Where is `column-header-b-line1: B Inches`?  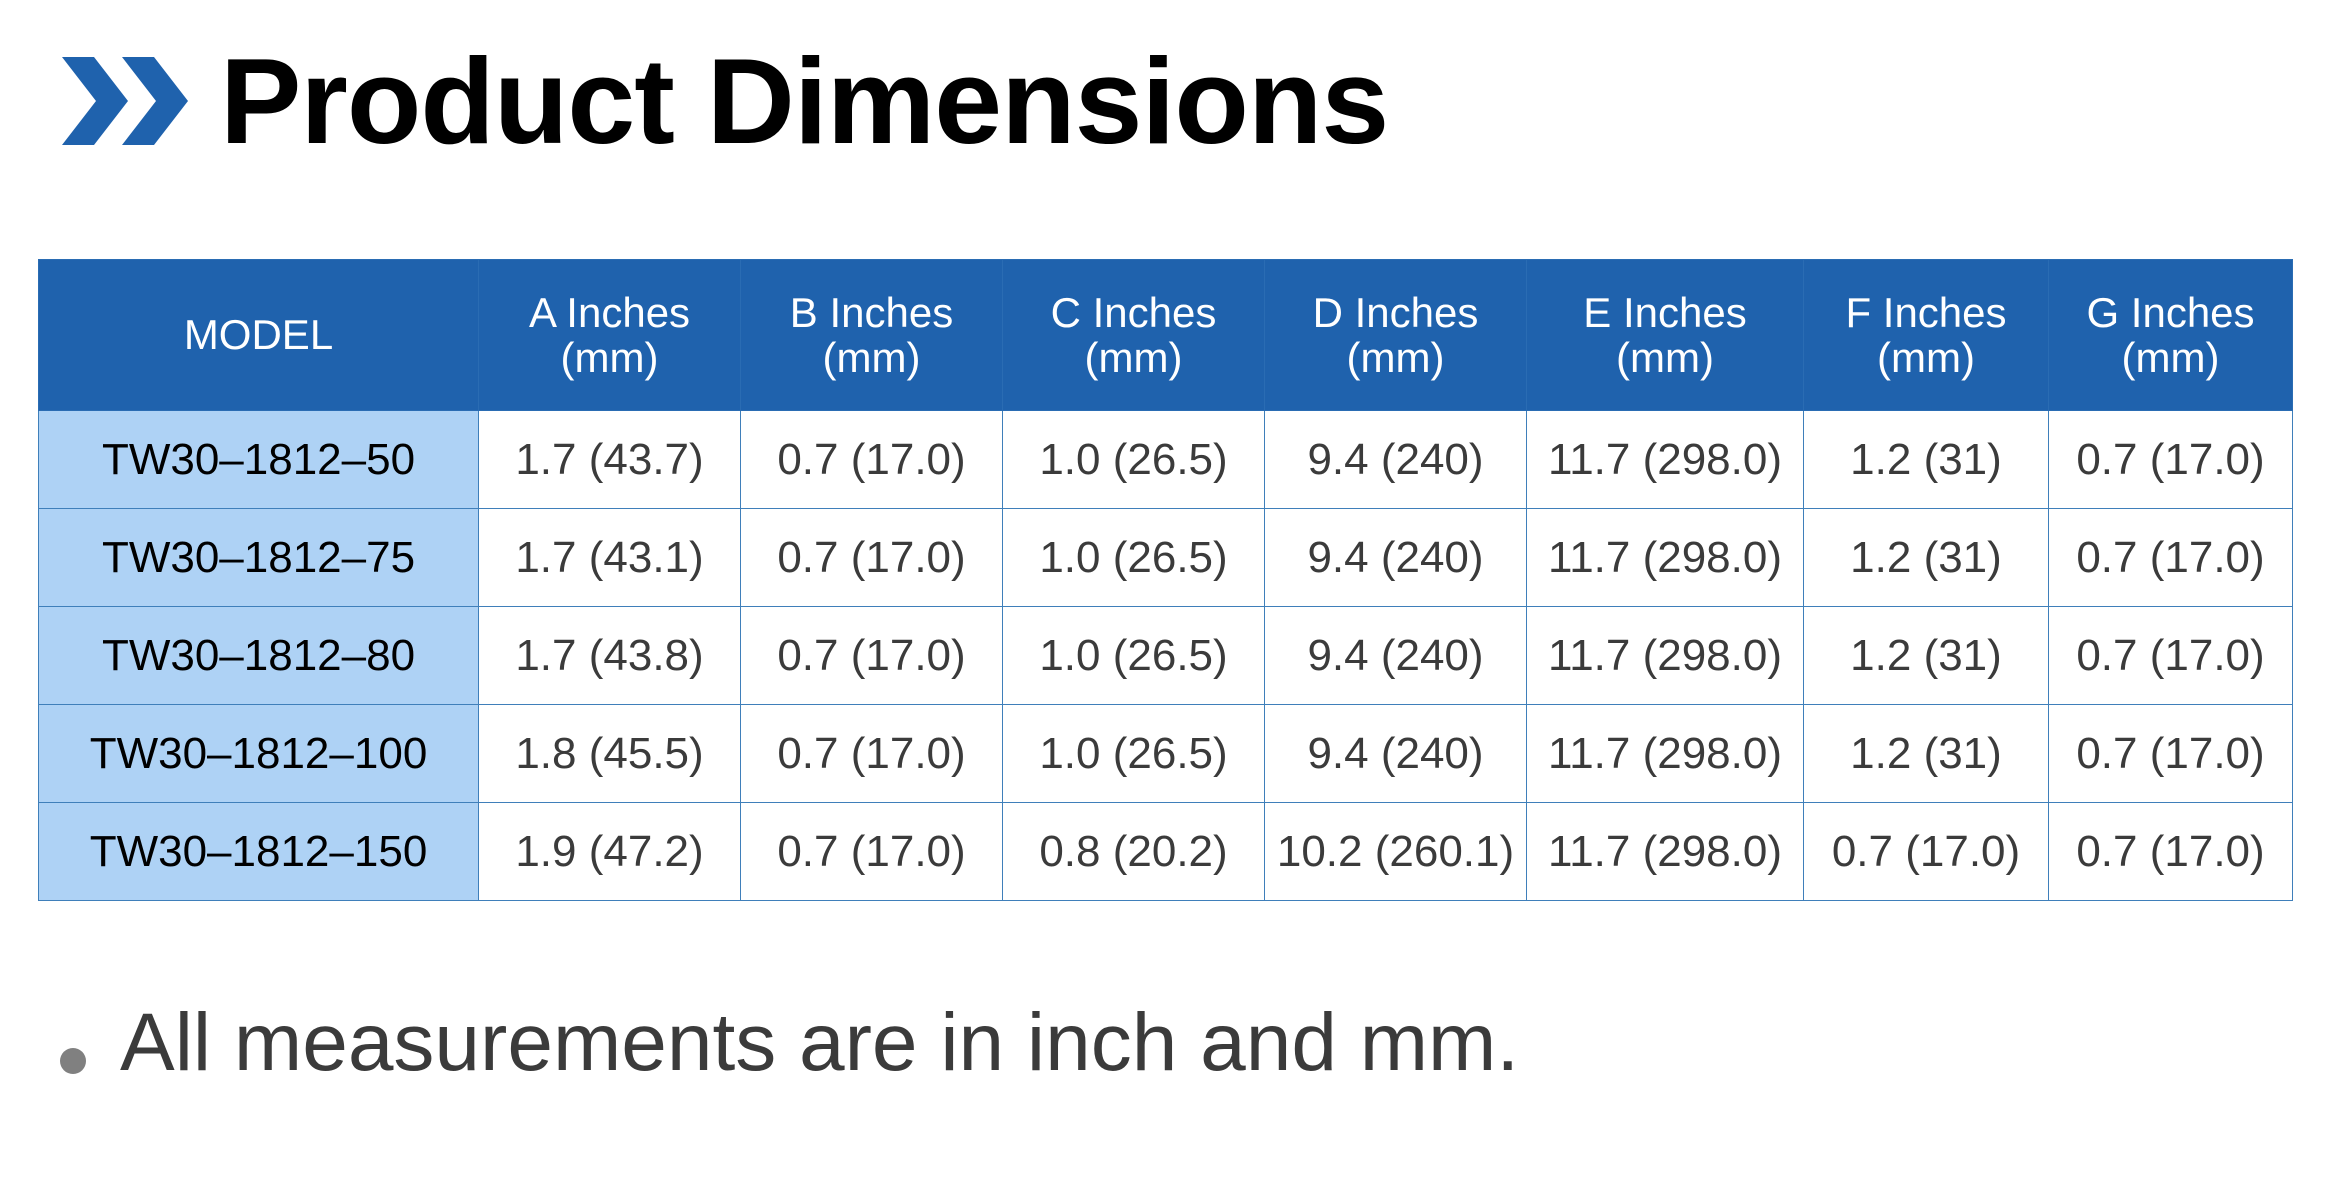
column-header-b-line1: B Inches is located at coordinates (871, 312).